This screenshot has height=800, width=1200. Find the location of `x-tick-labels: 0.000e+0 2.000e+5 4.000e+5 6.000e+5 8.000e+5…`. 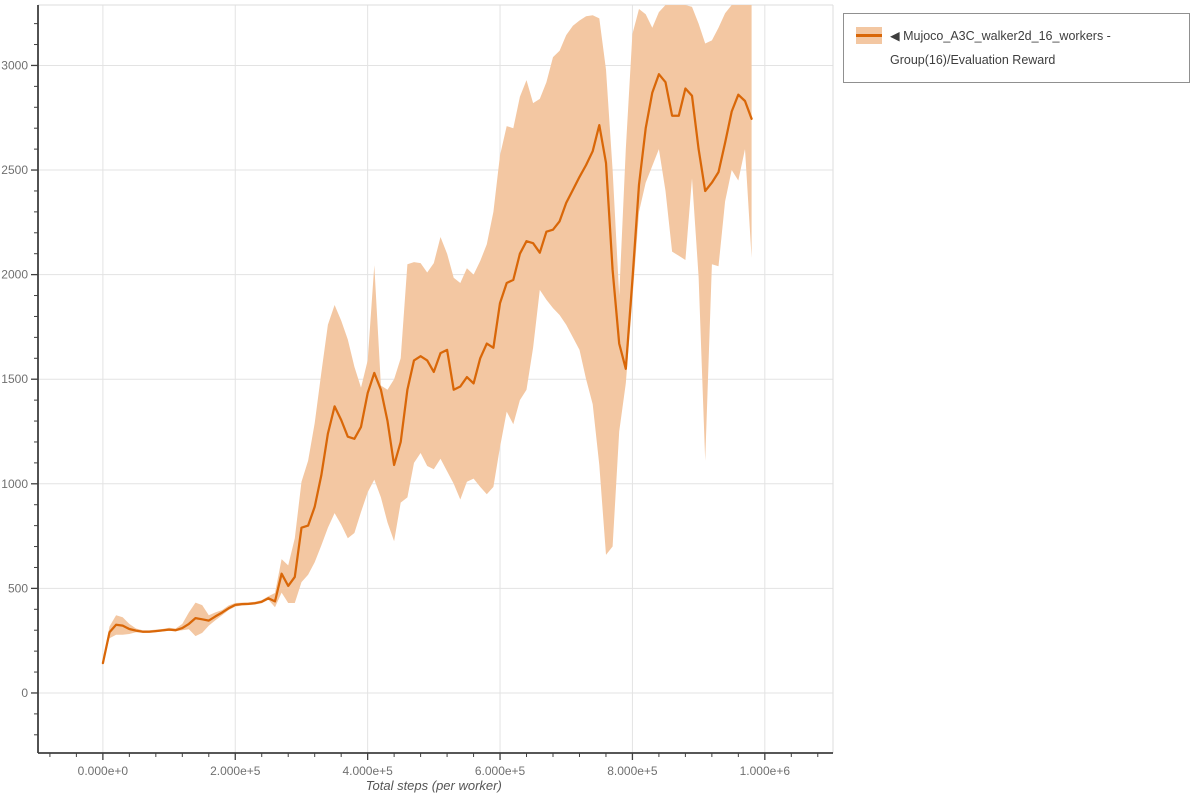

x-tick-labels: 0.000e+0 2.000e+5 4.000e+5 6.000e+5 8.000e+5… is located at coordinates (434, 771).